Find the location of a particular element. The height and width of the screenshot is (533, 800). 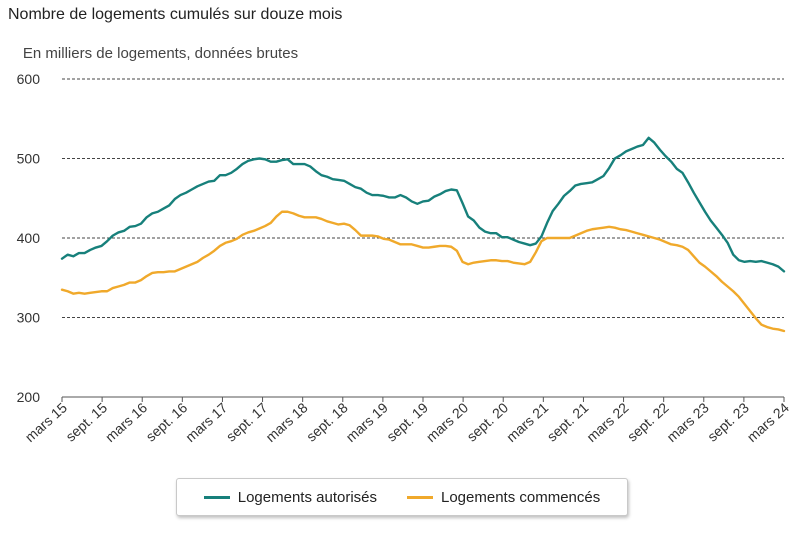

legend-item-commences: Logements commencés is located at coordinates (503, 497).